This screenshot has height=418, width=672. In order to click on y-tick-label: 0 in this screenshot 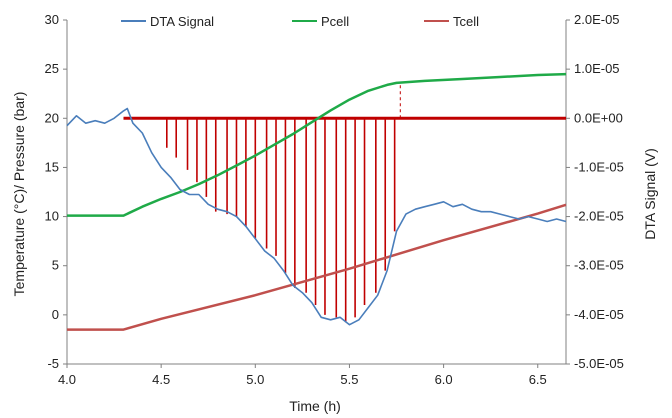, I will do `click(55, 314)`.